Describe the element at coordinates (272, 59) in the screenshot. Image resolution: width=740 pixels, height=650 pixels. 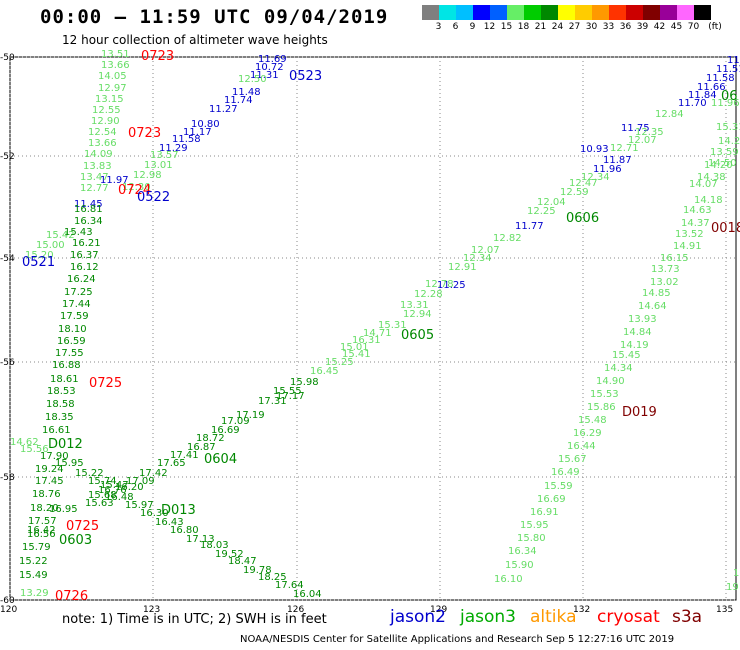
I see `swh-value-jason2: 11.69` at that location.